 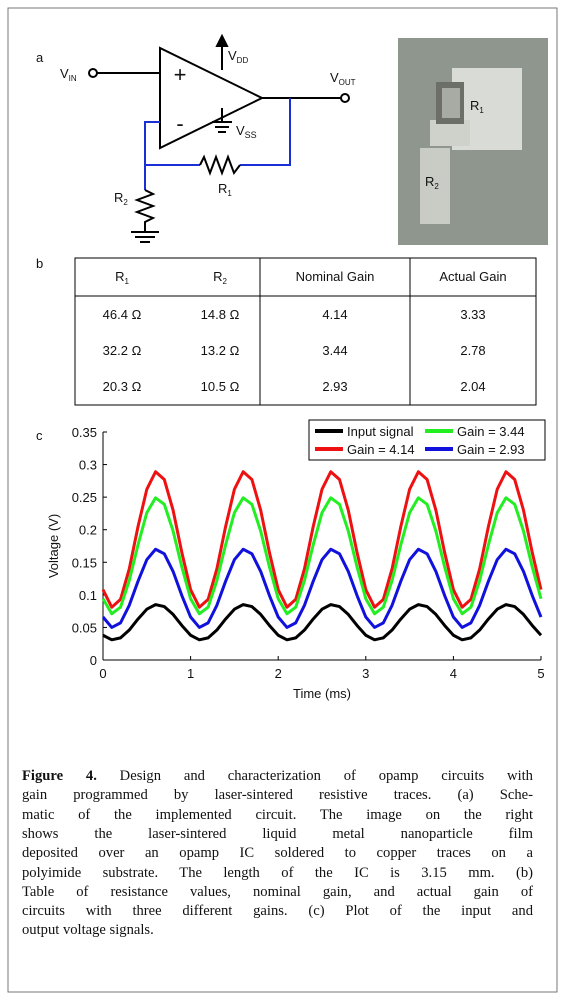 I want to click on panel-label: a, so click(x=40, y=57).